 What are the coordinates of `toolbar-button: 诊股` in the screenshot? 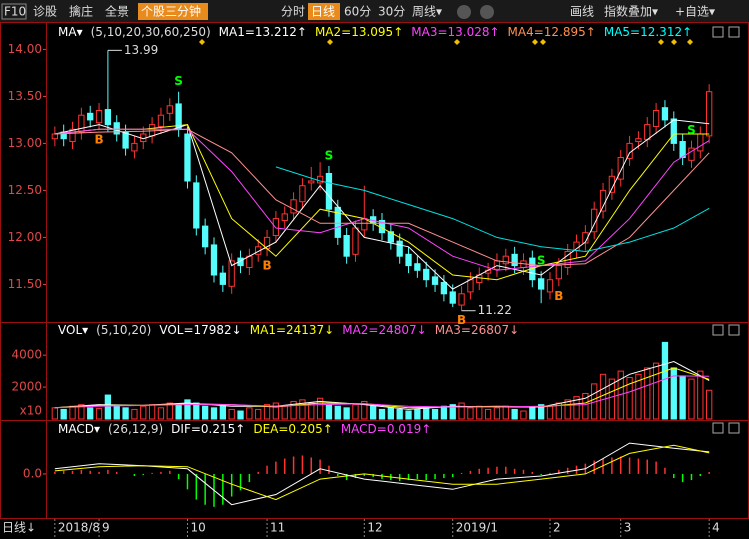 It's located at (45, 12).